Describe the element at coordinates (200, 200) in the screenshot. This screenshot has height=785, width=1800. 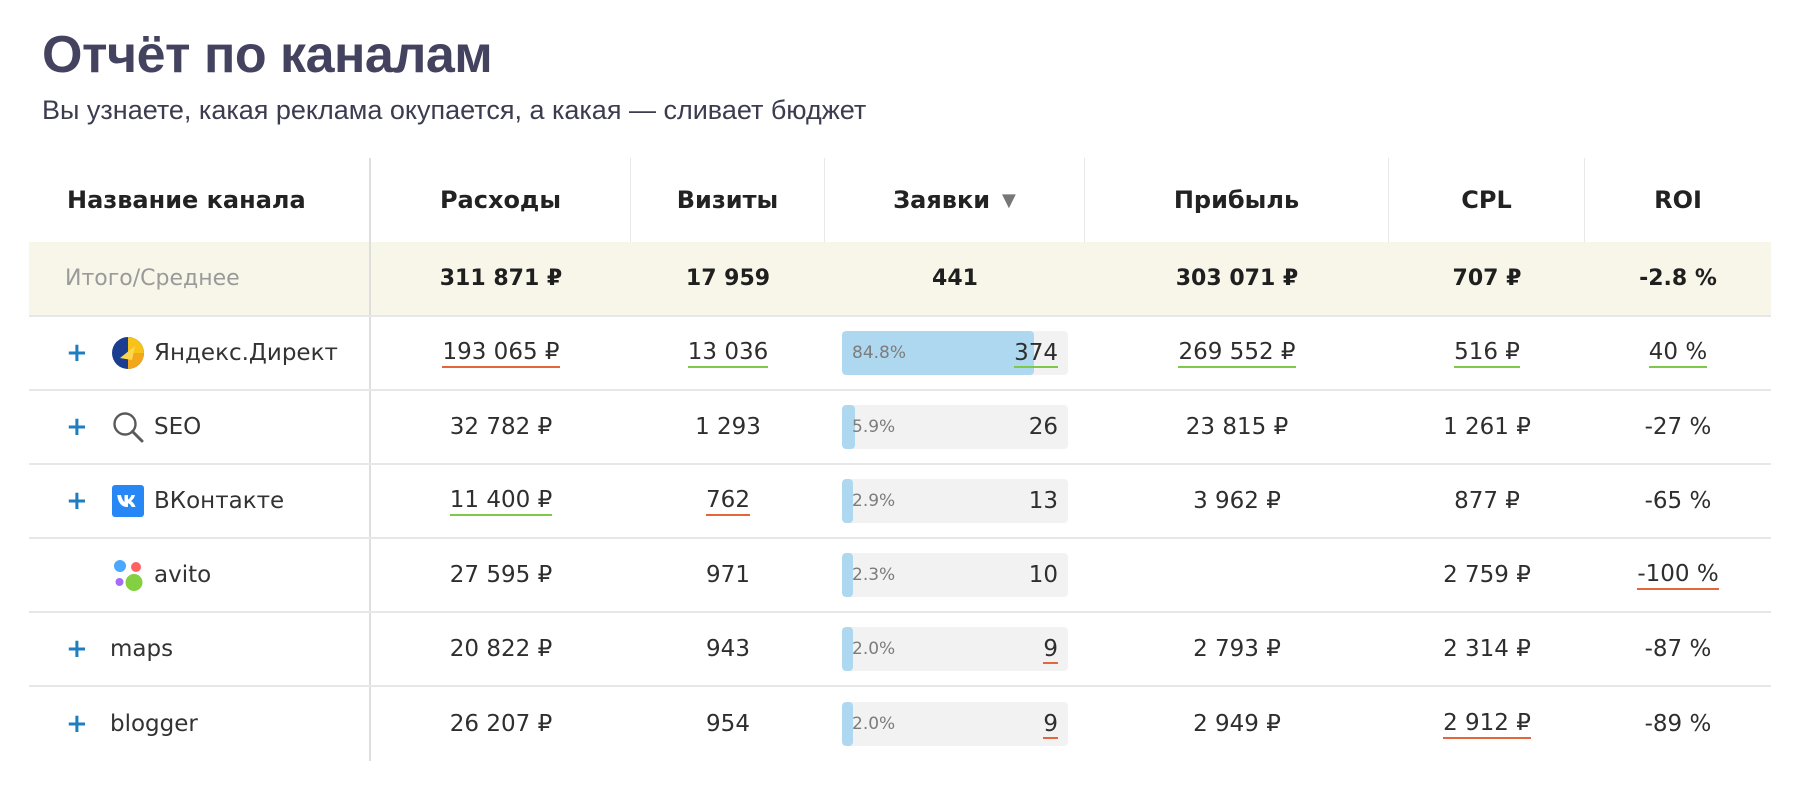
I see `column-header-channel: Название канала` at that location.